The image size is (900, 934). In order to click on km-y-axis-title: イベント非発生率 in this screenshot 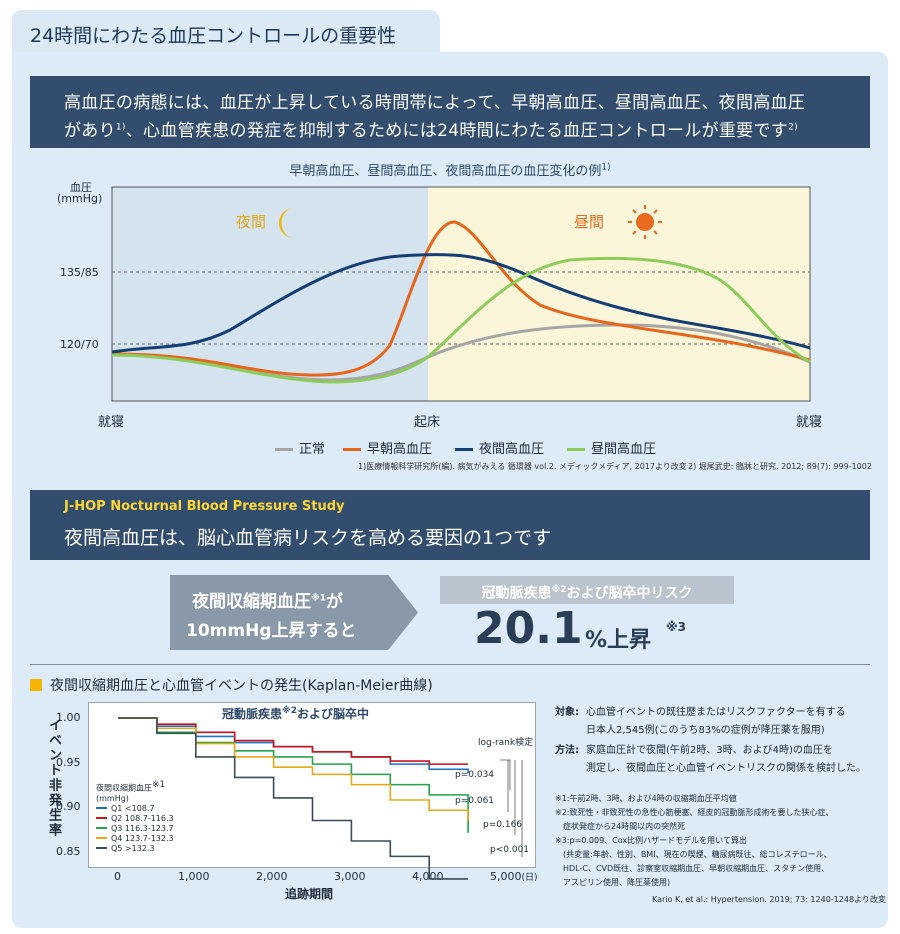, I will do `click(53, 778)`.